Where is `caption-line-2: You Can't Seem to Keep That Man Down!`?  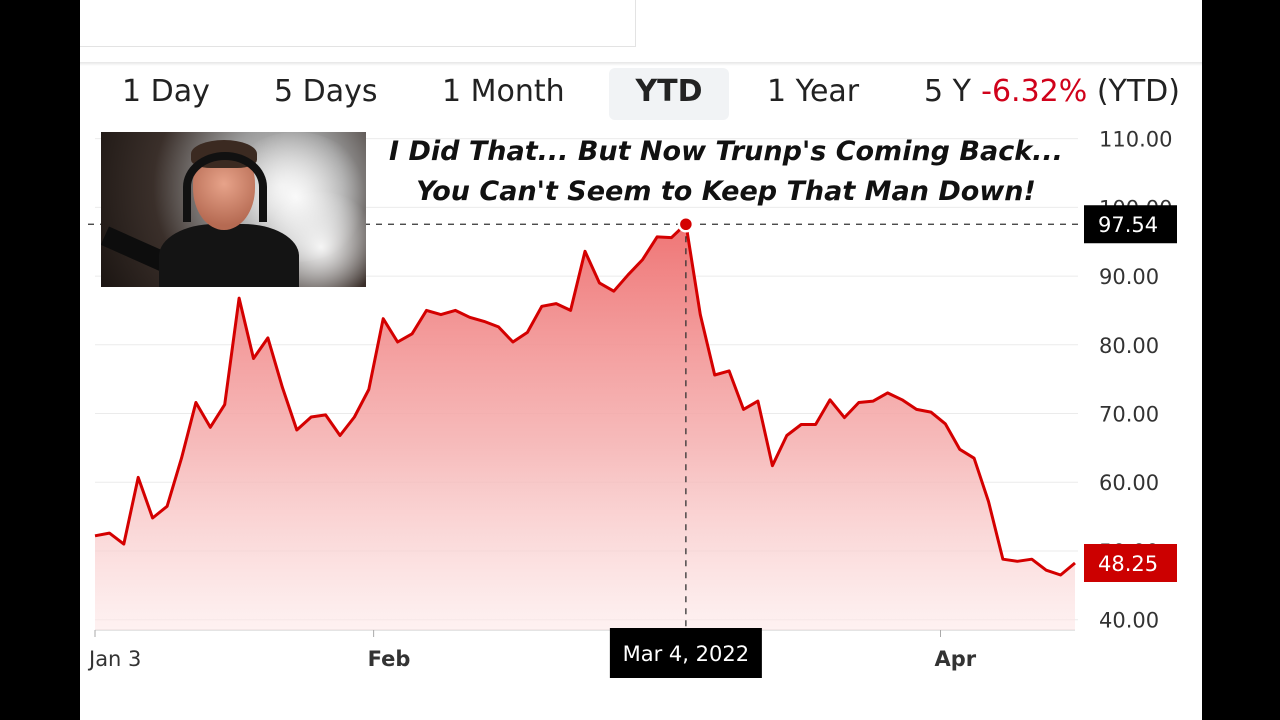
caption-line-2: You Can't Seem to Keep That Man Down! is located at coordinates (726, 191).